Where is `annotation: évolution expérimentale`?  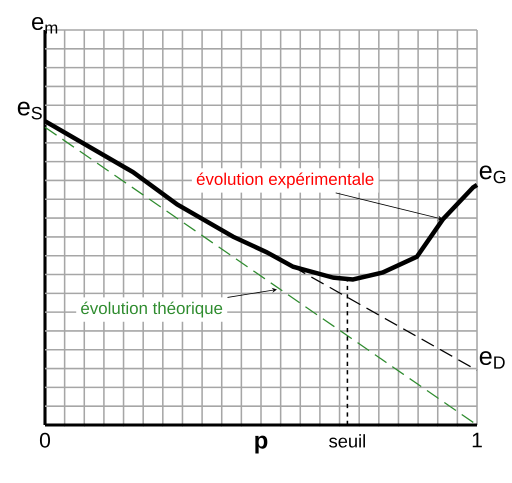 annotation: évolution expérimentale is located at coordinates (285, 180).